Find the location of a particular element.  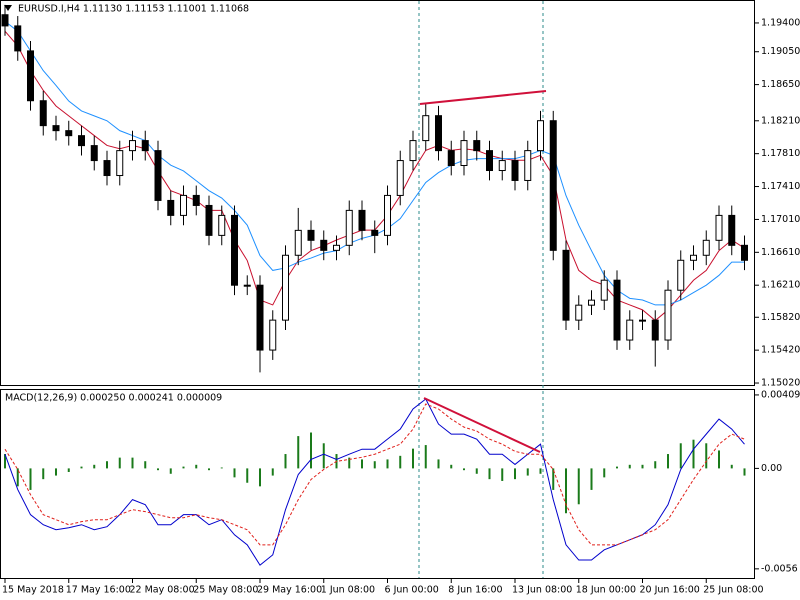

y-tick-label: 1.17010 is located at coordinates (780, 219).